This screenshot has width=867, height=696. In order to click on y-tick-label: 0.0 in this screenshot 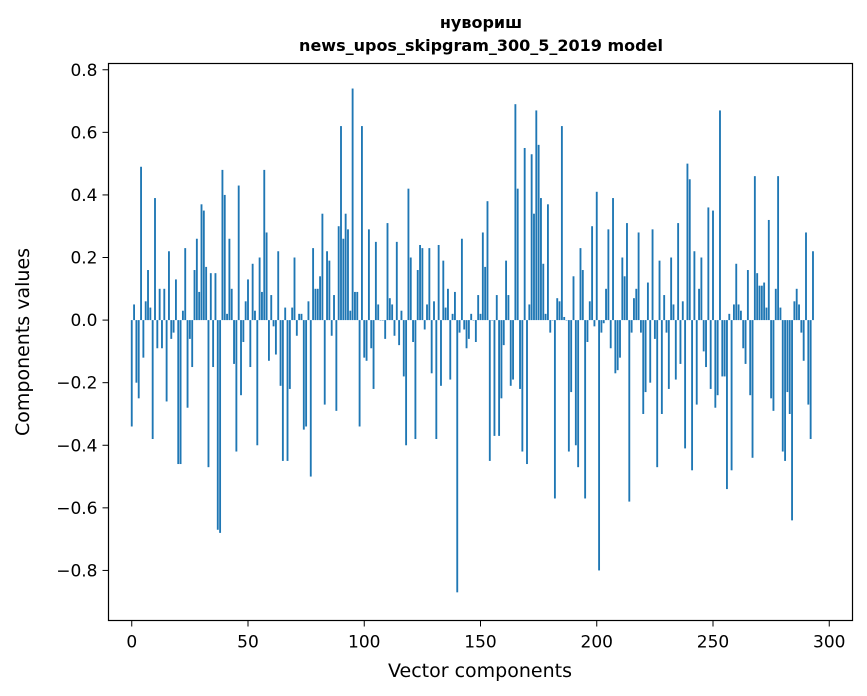, I will do `click(83, 321)`.